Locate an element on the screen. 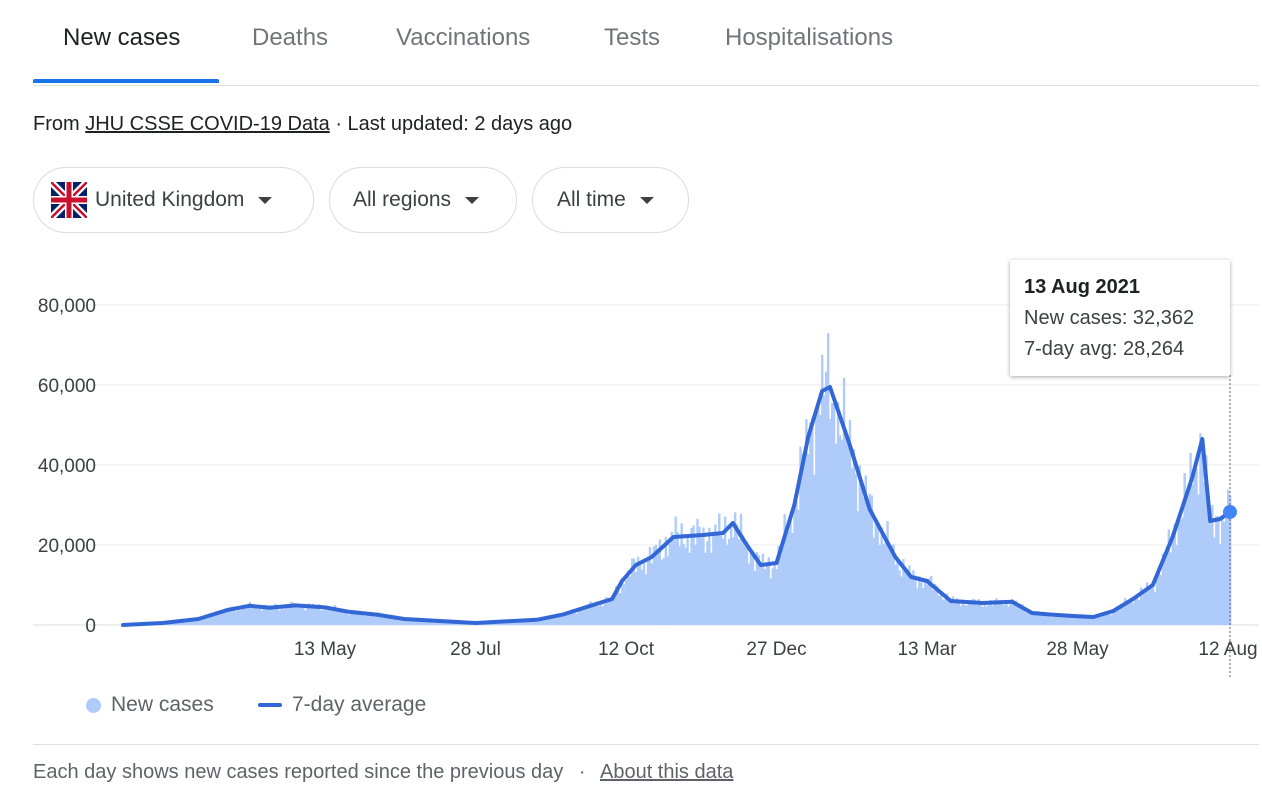 Image resolution: width=1262 pixels, height=797 pixels. tab-tests: Tests is located at coordinates (632, 37).